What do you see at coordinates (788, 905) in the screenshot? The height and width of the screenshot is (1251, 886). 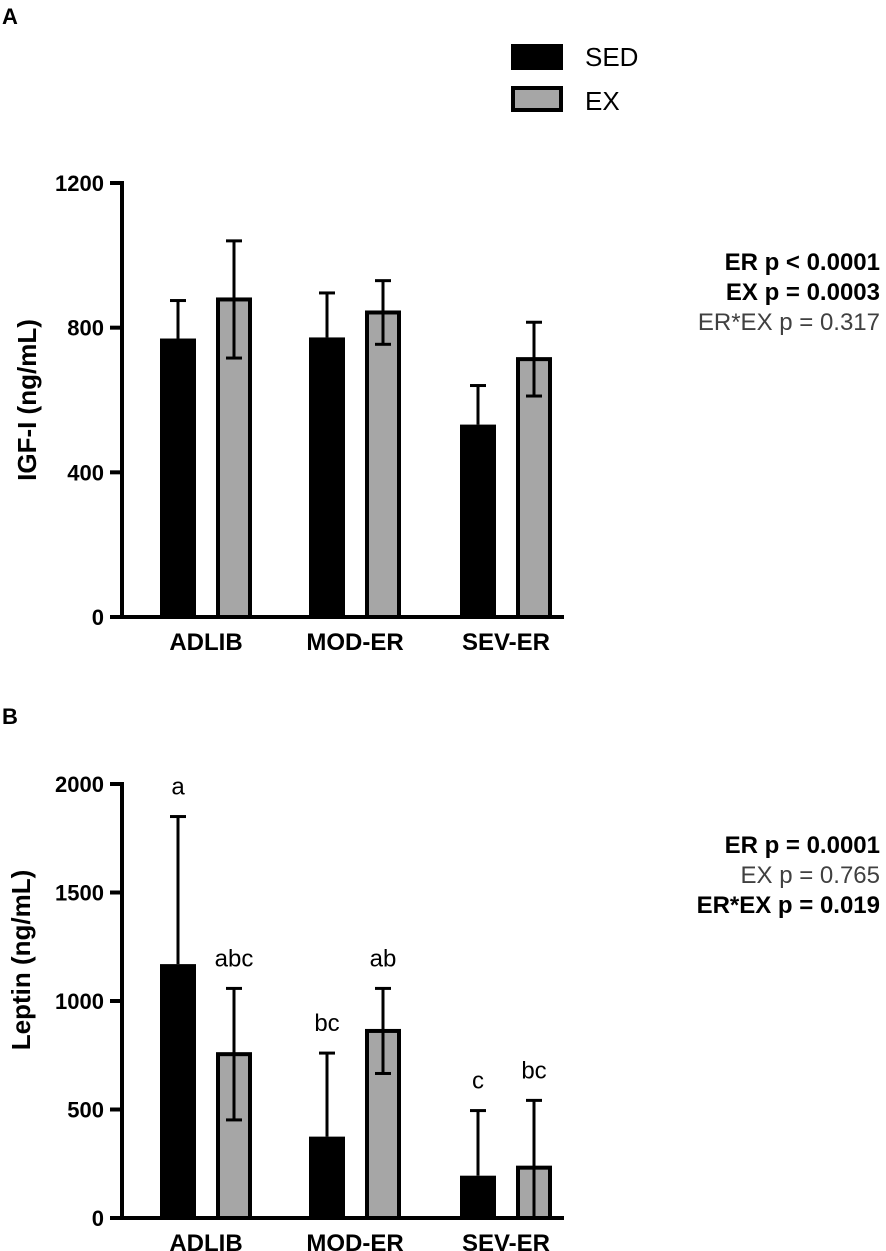 I see `stat-line: ER*EX p = 0.019` at bounding box center [788, 905].